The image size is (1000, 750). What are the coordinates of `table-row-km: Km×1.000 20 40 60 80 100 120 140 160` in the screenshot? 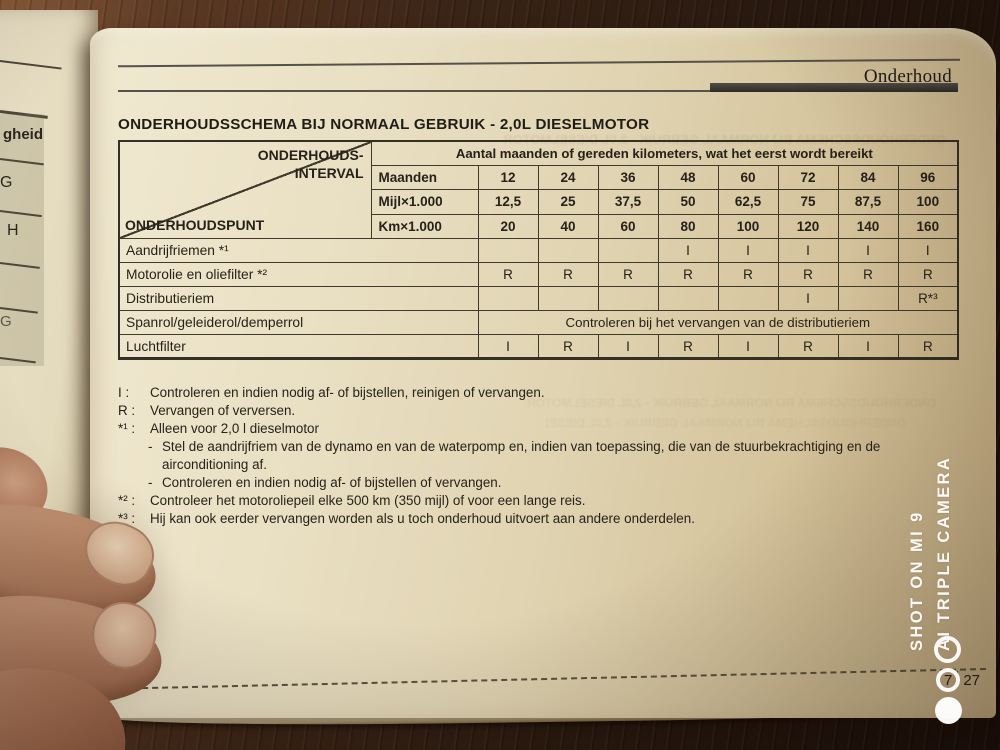 It's located at (539, 226).